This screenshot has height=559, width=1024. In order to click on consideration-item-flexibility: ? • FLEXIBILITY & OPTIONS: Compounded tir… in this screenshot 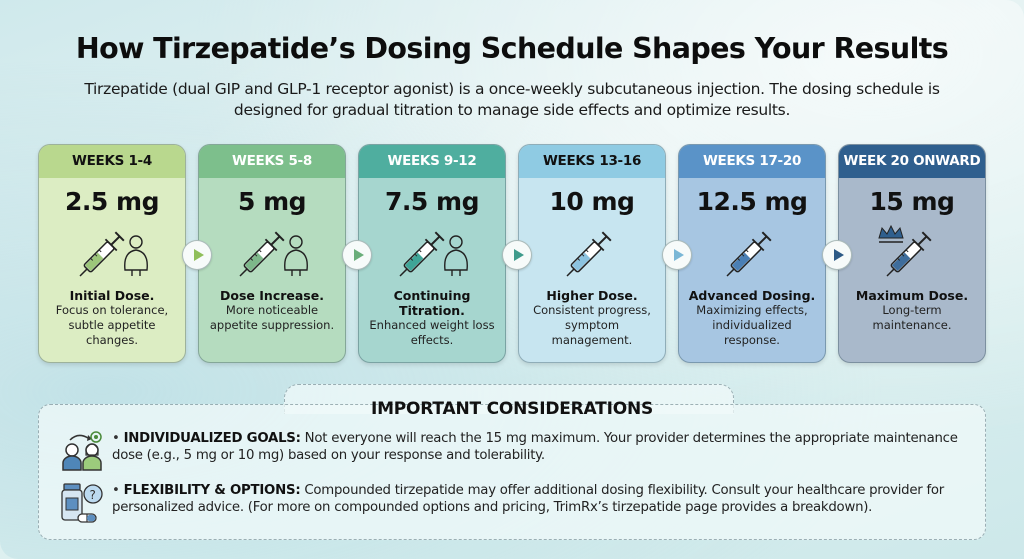, I will do `click(520, 502)`.